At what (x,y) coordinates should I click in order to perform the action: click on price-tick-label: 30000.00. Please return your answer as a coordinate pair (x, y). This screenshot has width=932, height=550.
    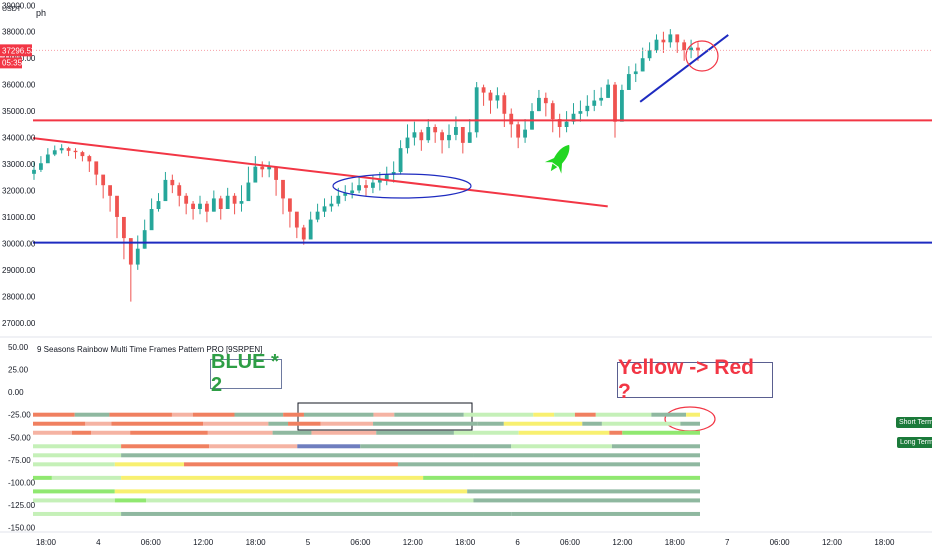
    Looking at the image, I should click on (19, 243).